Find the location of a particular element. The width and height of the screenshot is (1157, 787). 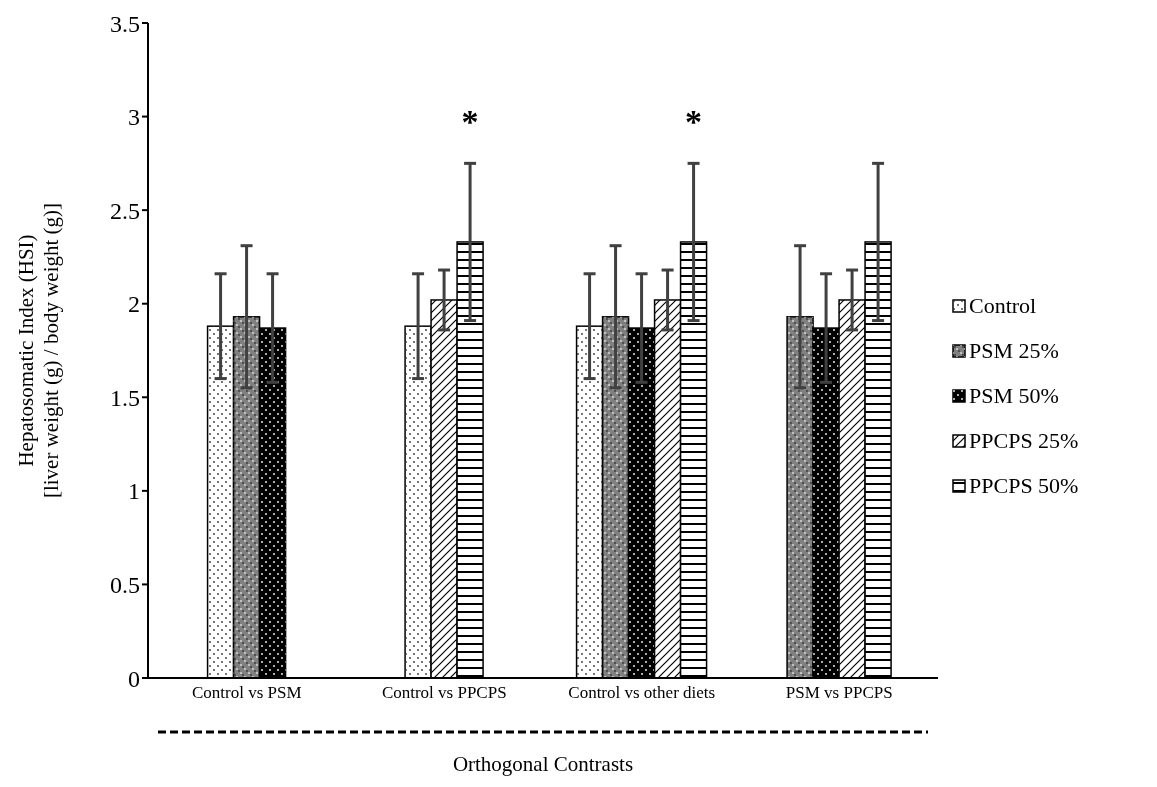

y-tick-label: 1 is located at coordinates (134, 491).